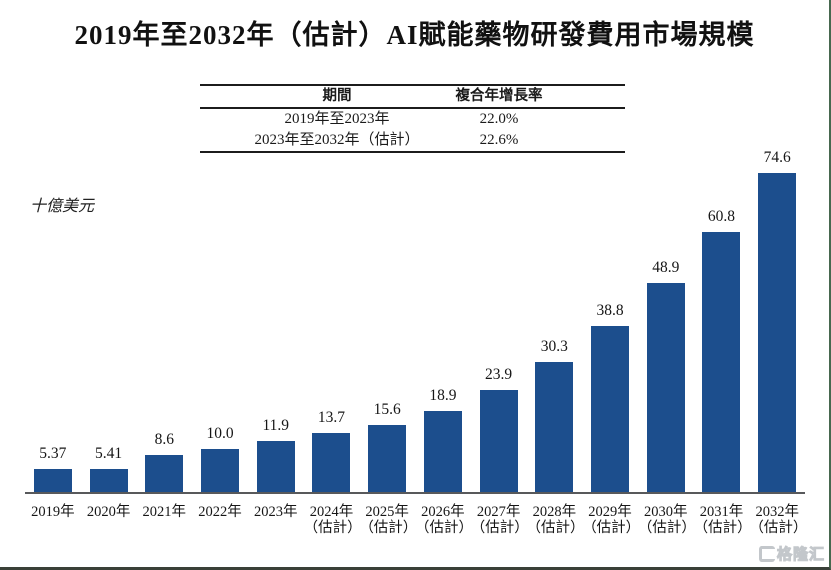  What do you see at coordinates (414, 35) in the screenshot?
I see `chart-title: 2019年至2032年（估計）AI賦能藥物研發費用市場規模` at bounding box center [414, 35].